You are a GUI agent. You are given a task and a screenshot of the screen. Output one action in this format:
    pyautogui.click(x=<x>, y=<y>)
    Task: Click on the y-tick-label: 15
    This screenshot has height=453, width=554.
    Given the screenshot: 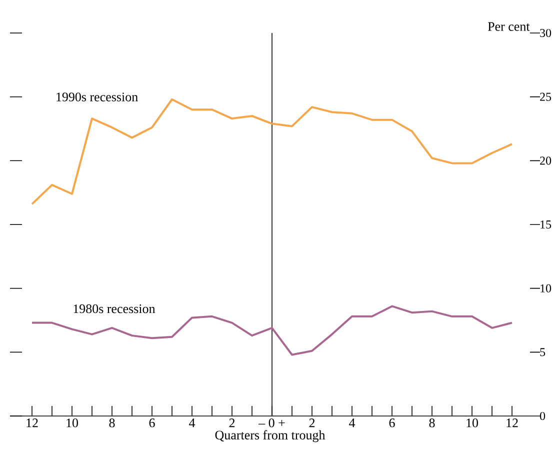 What is the action you would take?
    pyautogui.click(x=546, y=224)
    